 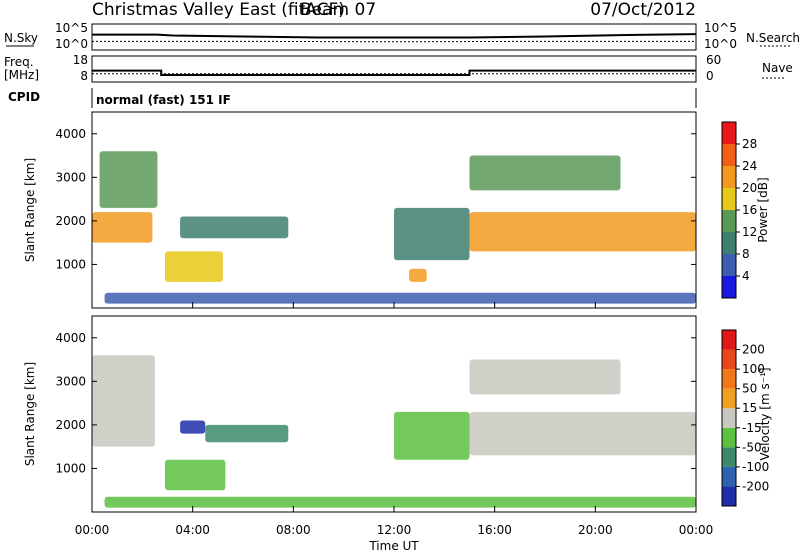 I want to click on velocity-colorbar-tick-label-3: 15, so click(x=749, y=408).